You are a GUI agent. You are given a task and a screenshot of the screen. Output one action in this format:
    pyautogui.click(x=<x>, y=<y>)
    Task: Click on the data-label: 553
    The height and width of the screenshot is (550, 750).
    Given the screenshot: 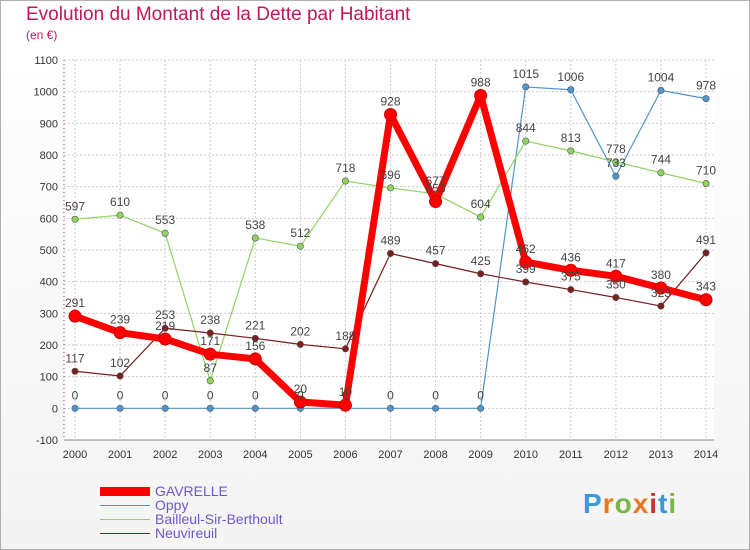 What is the action you would take?
    pyautogui.click(x=165, y=220)
    